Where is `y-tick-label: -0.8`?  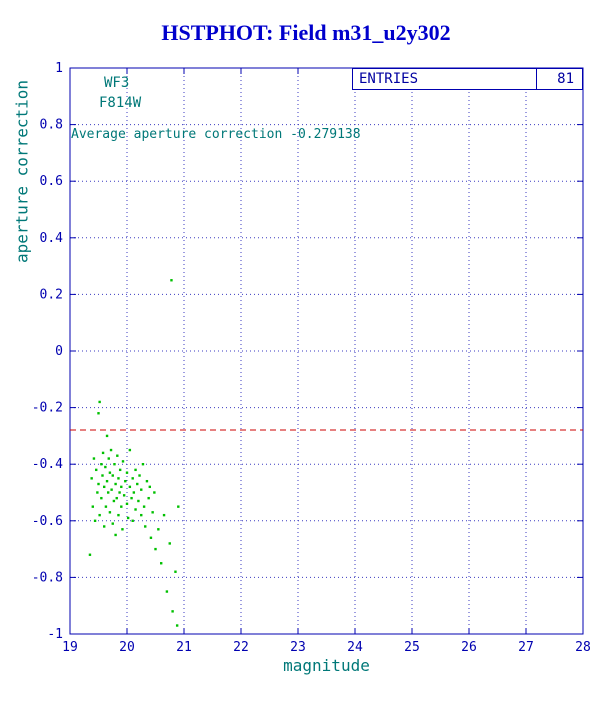
y-tick-label: -0.8 is located at coordinates (47, 577).